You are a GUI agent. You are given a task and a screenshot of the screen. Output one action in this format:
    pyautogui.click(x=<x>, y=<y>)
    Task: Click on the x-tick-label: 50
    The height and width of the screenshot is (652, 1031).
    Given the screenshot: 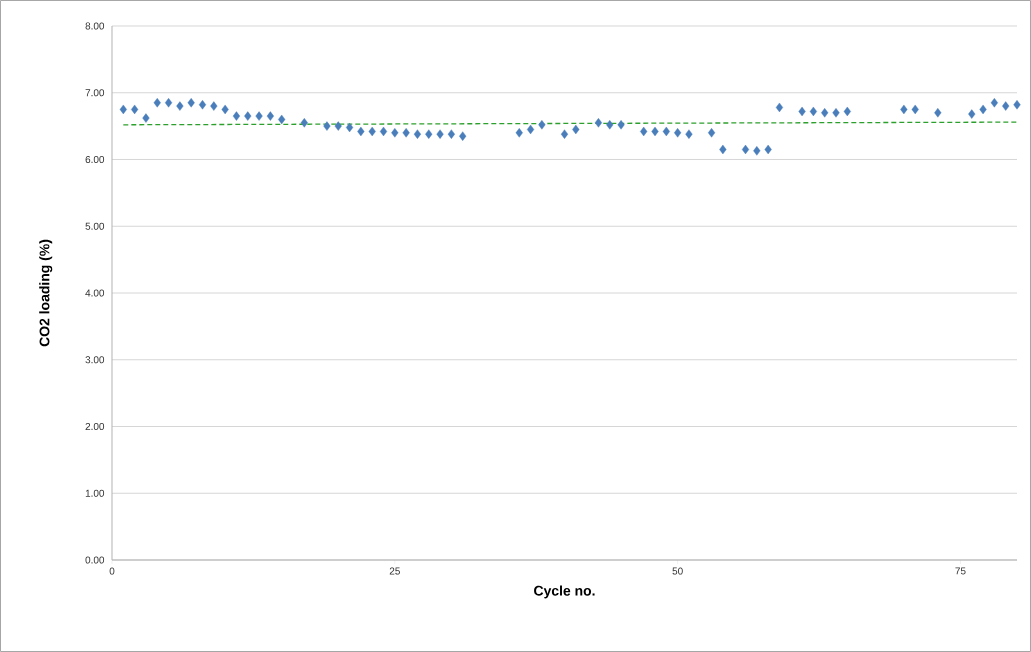 What is the action you would take?
    pyautogui.click(x=677, y=571)
    